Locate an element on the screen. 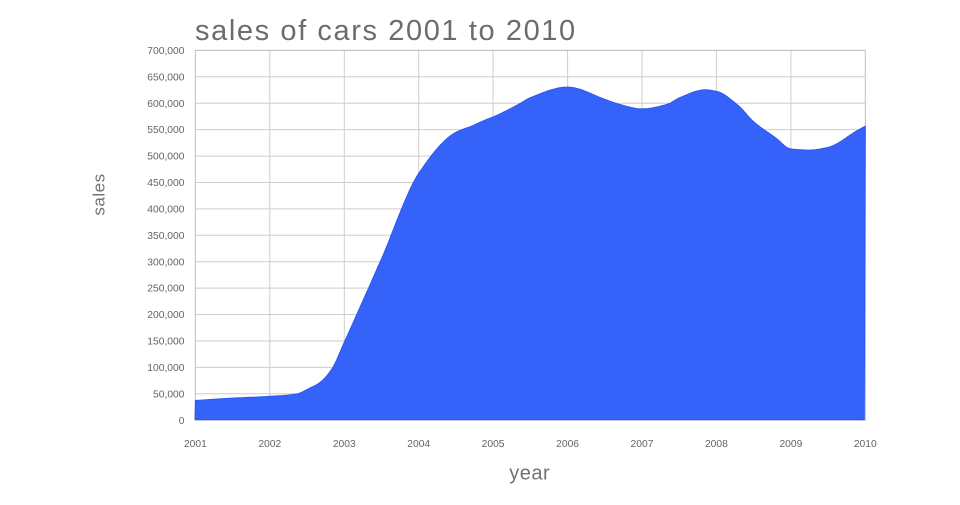  svg-text: 2004 is located at coordinates (418, 444).